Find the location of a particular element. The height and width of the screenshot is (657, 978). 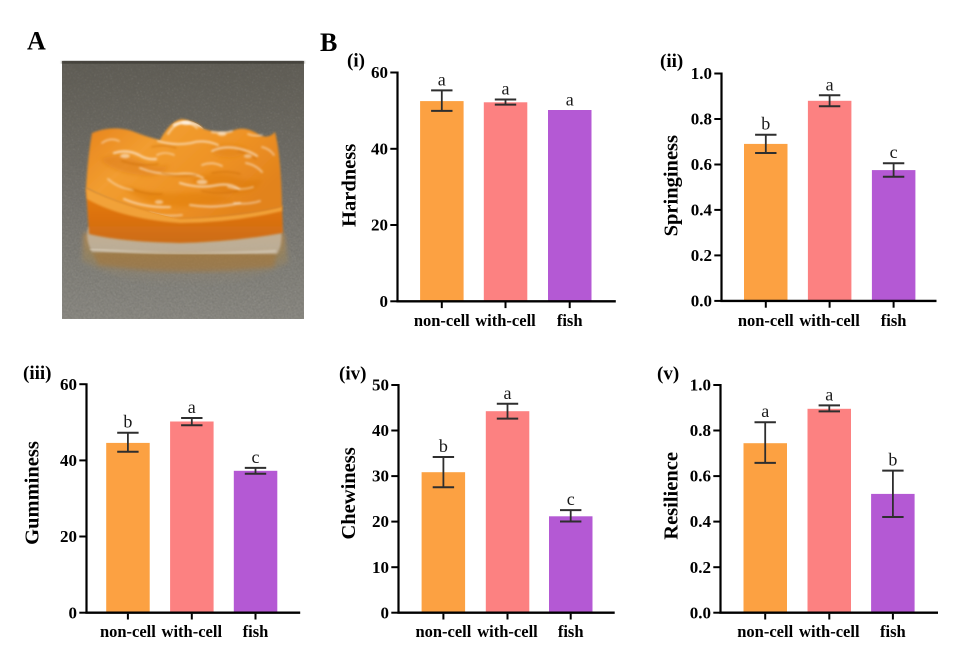

svg-text: A is located at coordinates (36, 41).